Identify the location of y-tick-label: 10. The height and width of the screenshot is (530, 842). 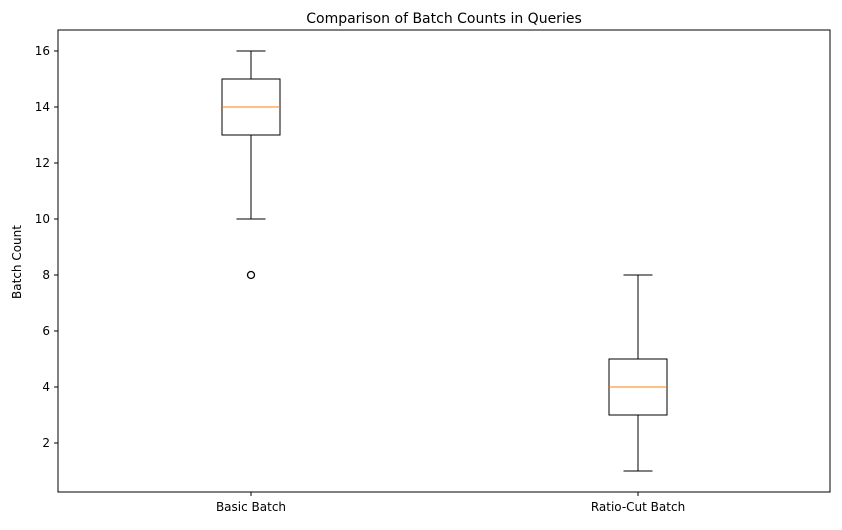
(42, 219).